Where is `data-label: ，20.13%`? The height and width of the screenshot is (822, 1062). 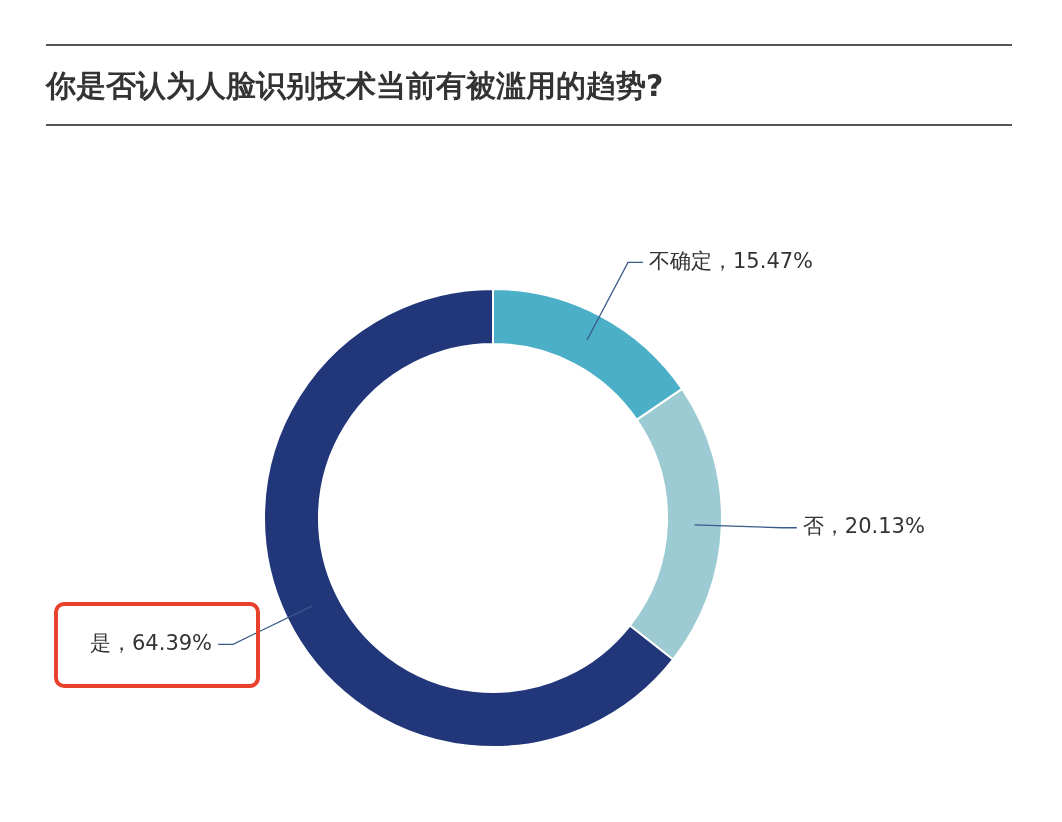
data-label: ，20.13% is located at coordinates (874, 526).